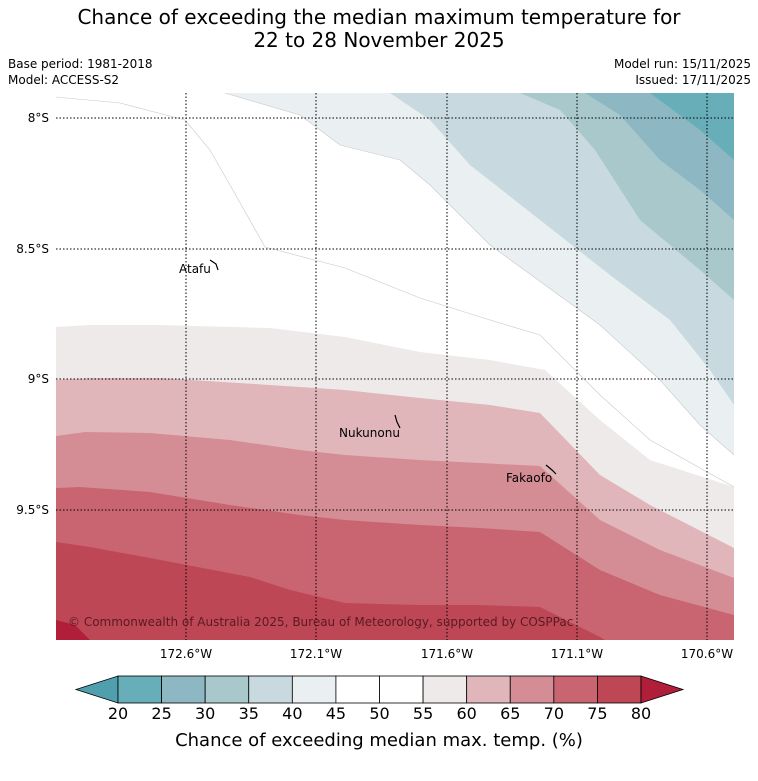 The height and width of the screenshot is (781, 758). Describe the element at coordinates (292, 713) in the screenshot. I see `colorbar-tick-label: 40` at that location.